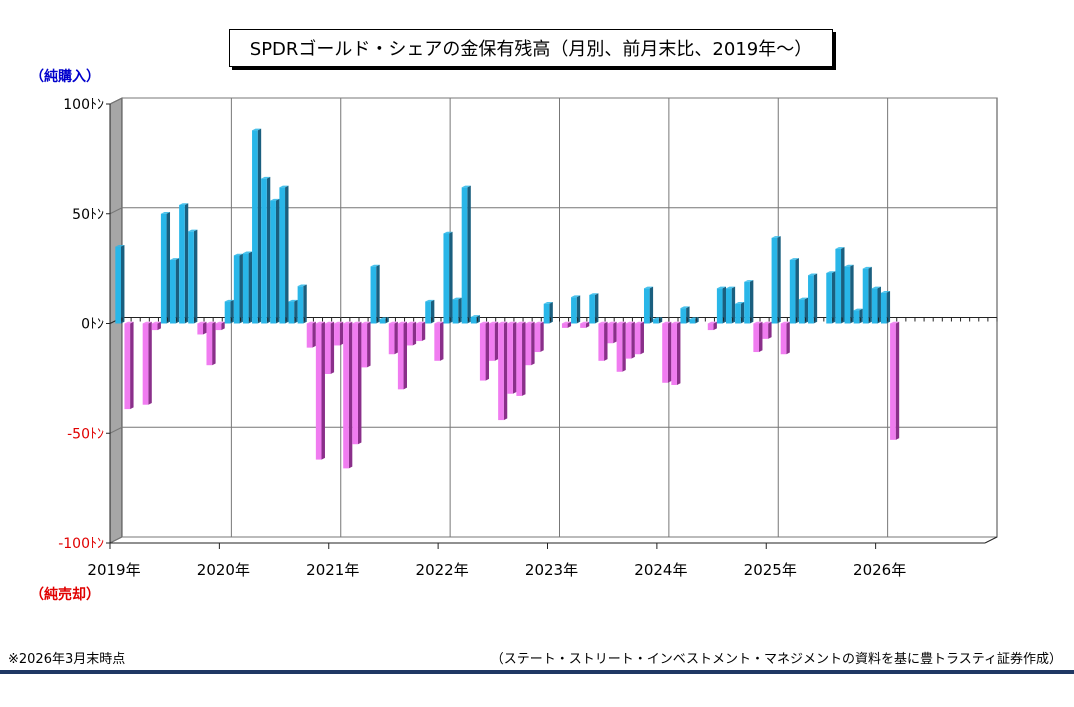 The image size is (1074, 707). What do you see at coordinates (553, 101) in the screenshot?
I see `gridline-horizontal` at bounding box center [553, 101].